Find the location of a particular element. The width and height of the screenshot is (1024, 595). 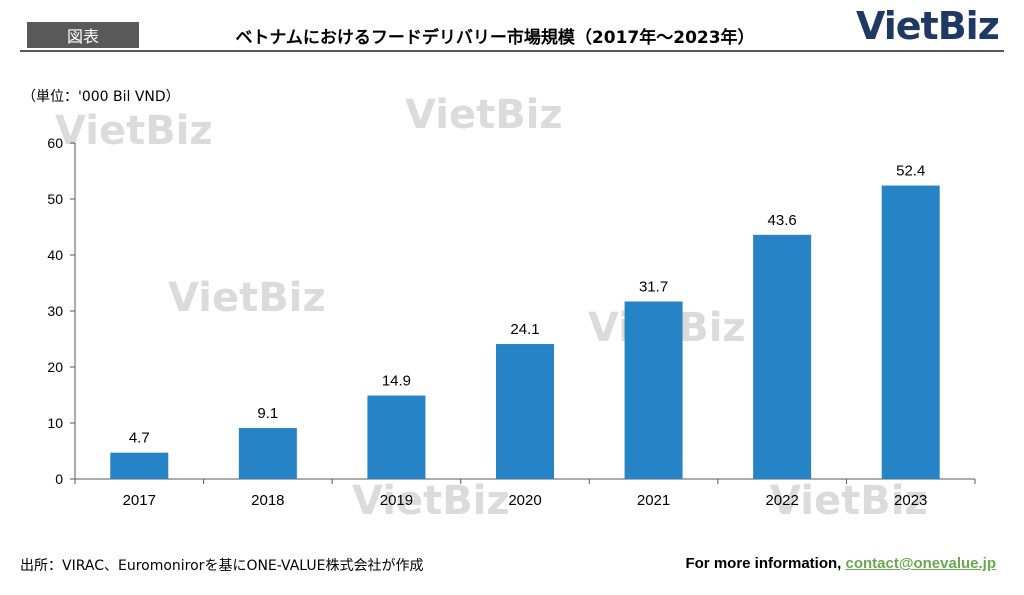

bar-2021 is located at coordinates (653, 390).